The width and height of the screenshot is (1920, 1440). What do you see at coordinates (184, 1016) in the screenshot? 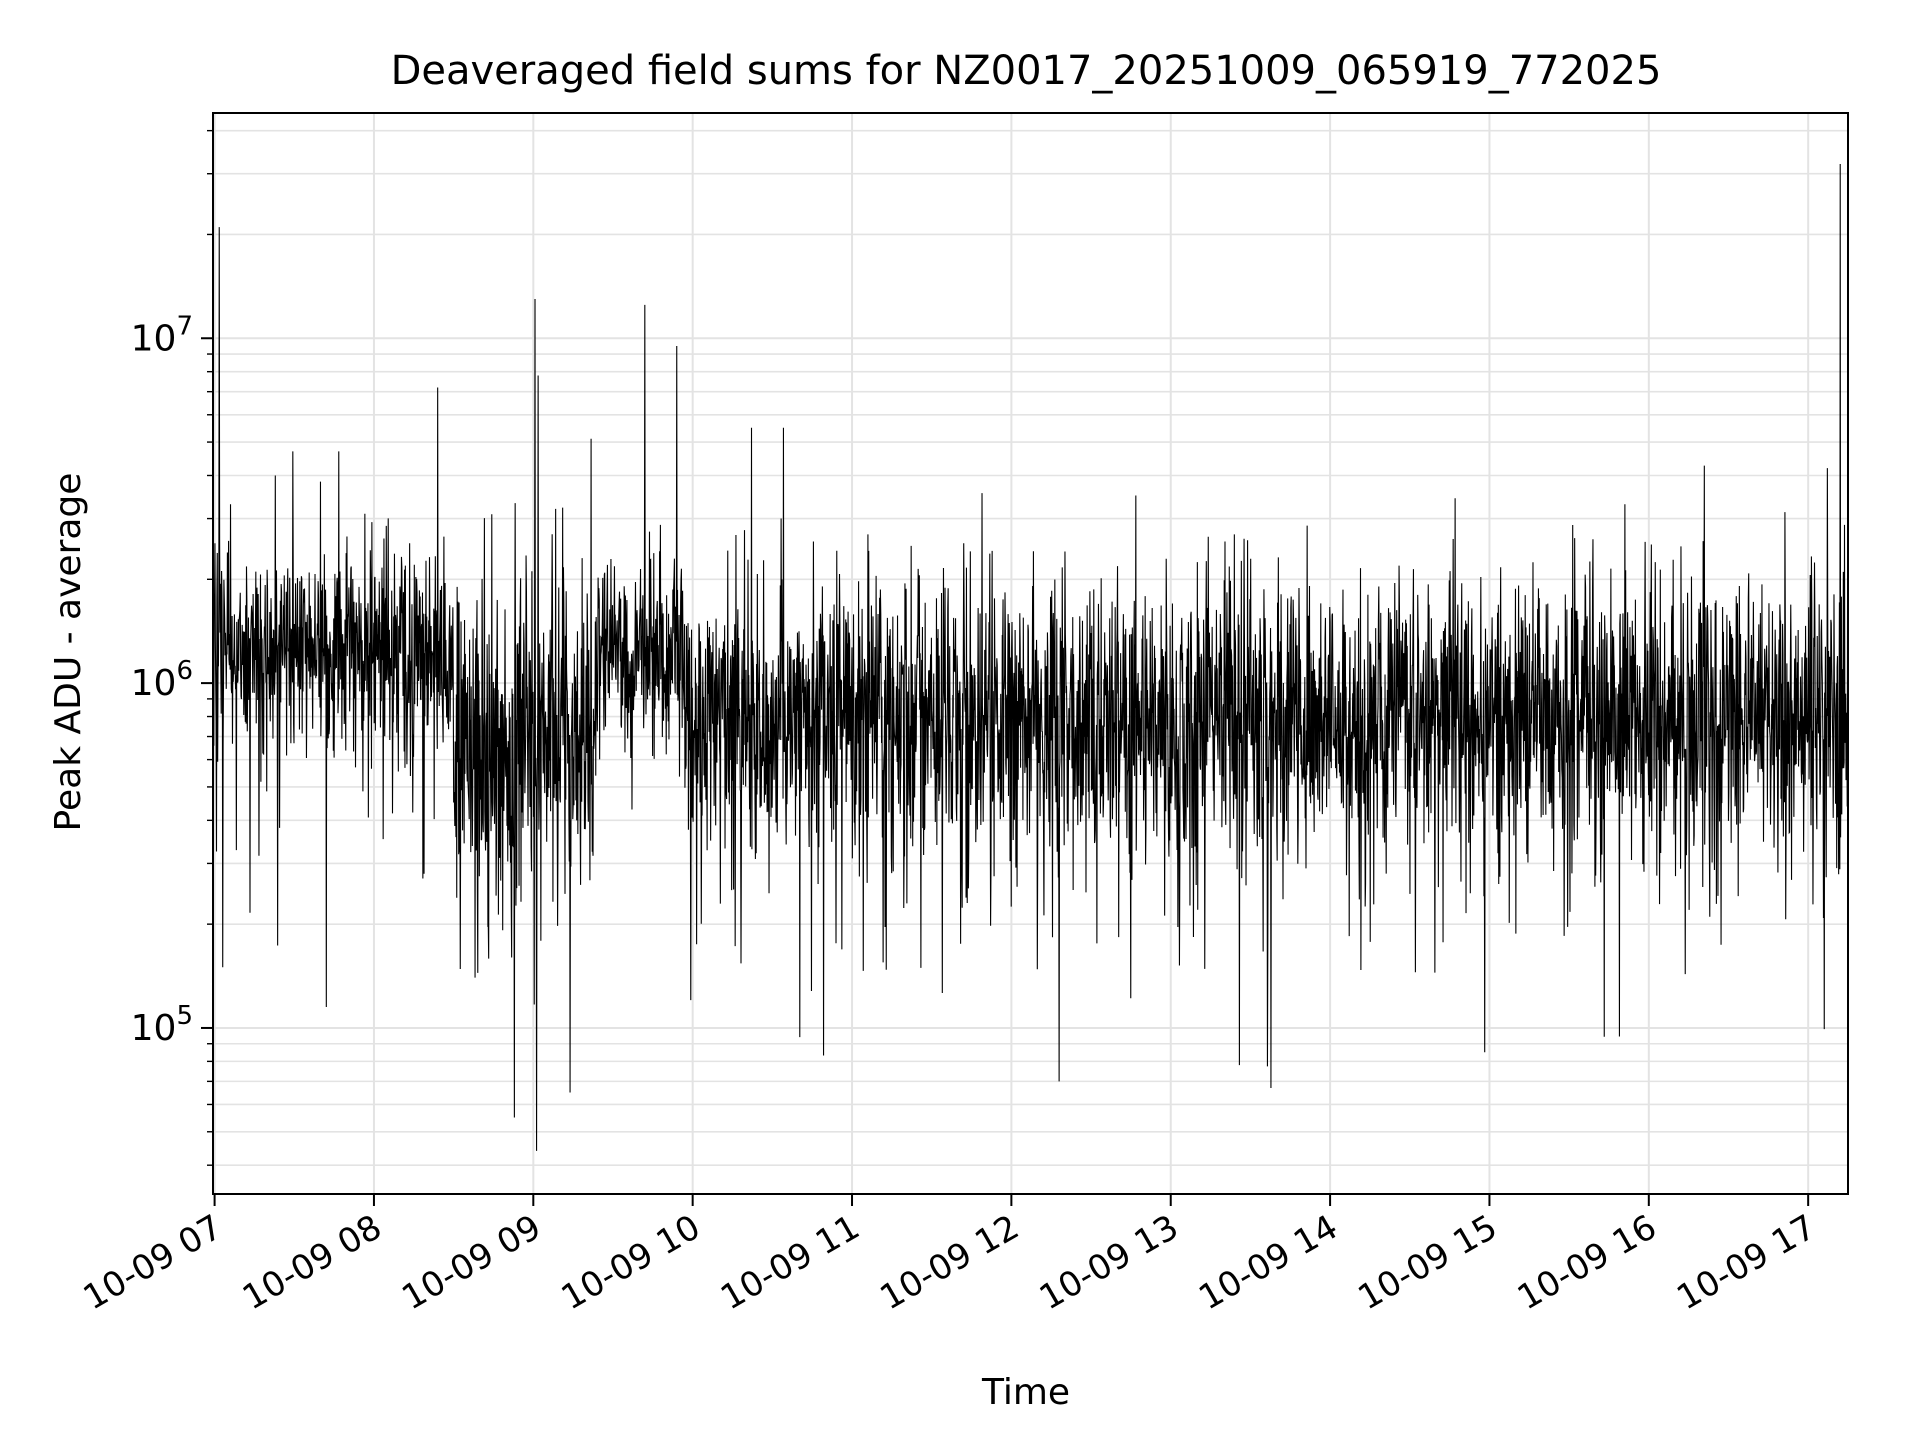
I see `y-tick-exponent: 5` at bounding box center [184, 1016].